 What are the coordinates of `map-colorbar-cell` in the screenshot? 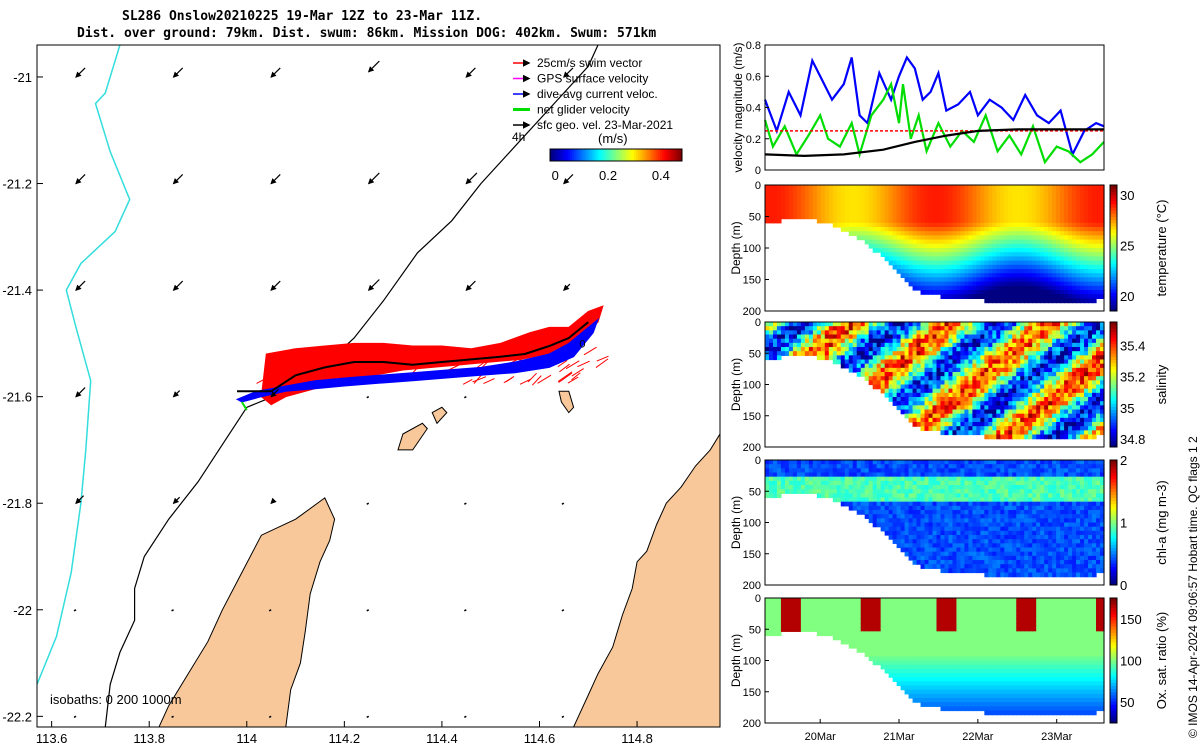 It's located at (575, 155).